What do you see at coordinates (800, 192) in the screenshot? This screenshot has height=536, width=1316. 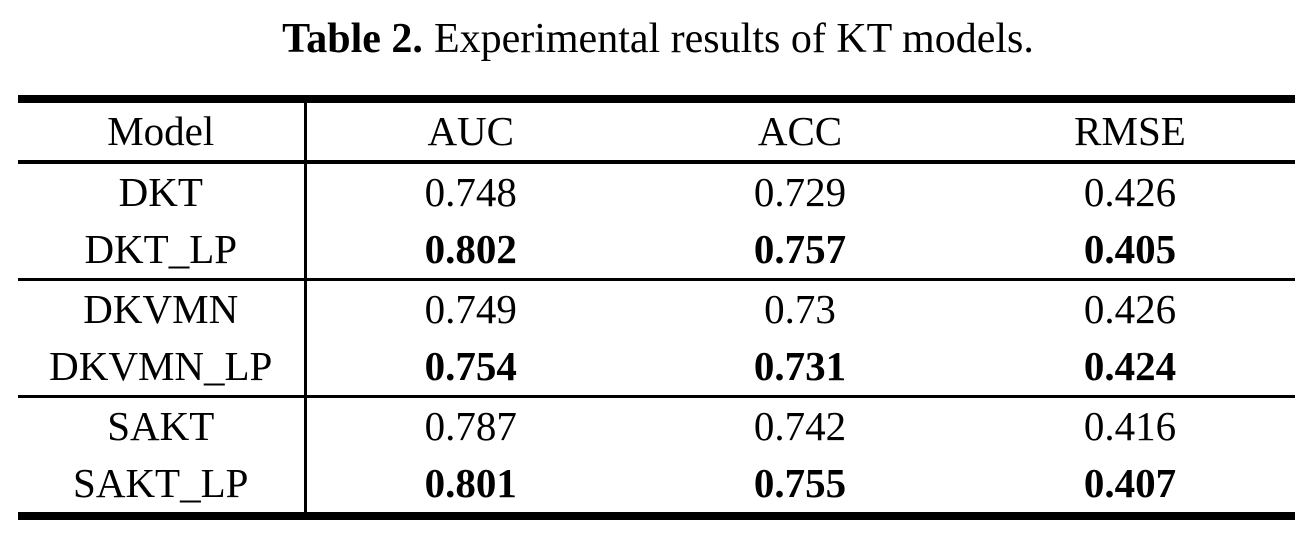 I see `acc-value: 0.729` at bounding box center [800, 192].